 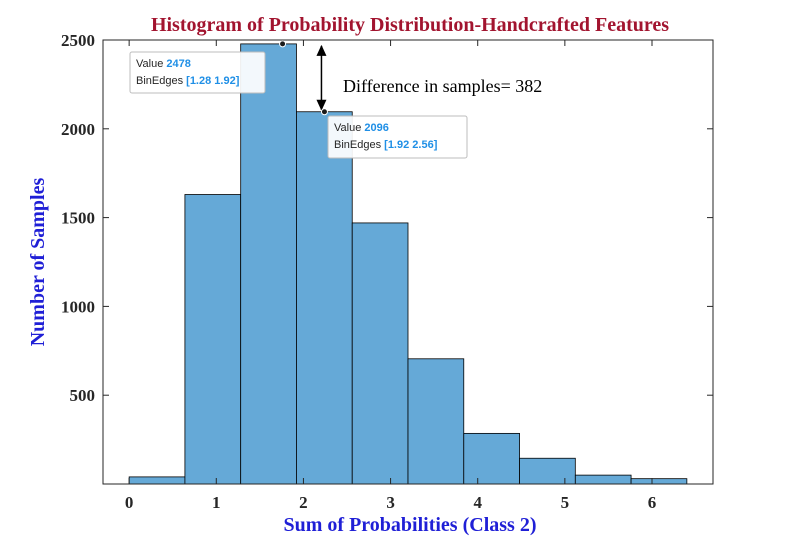 I want to click on y-axis-label: Number of Samples, so click(x=38, y=262).